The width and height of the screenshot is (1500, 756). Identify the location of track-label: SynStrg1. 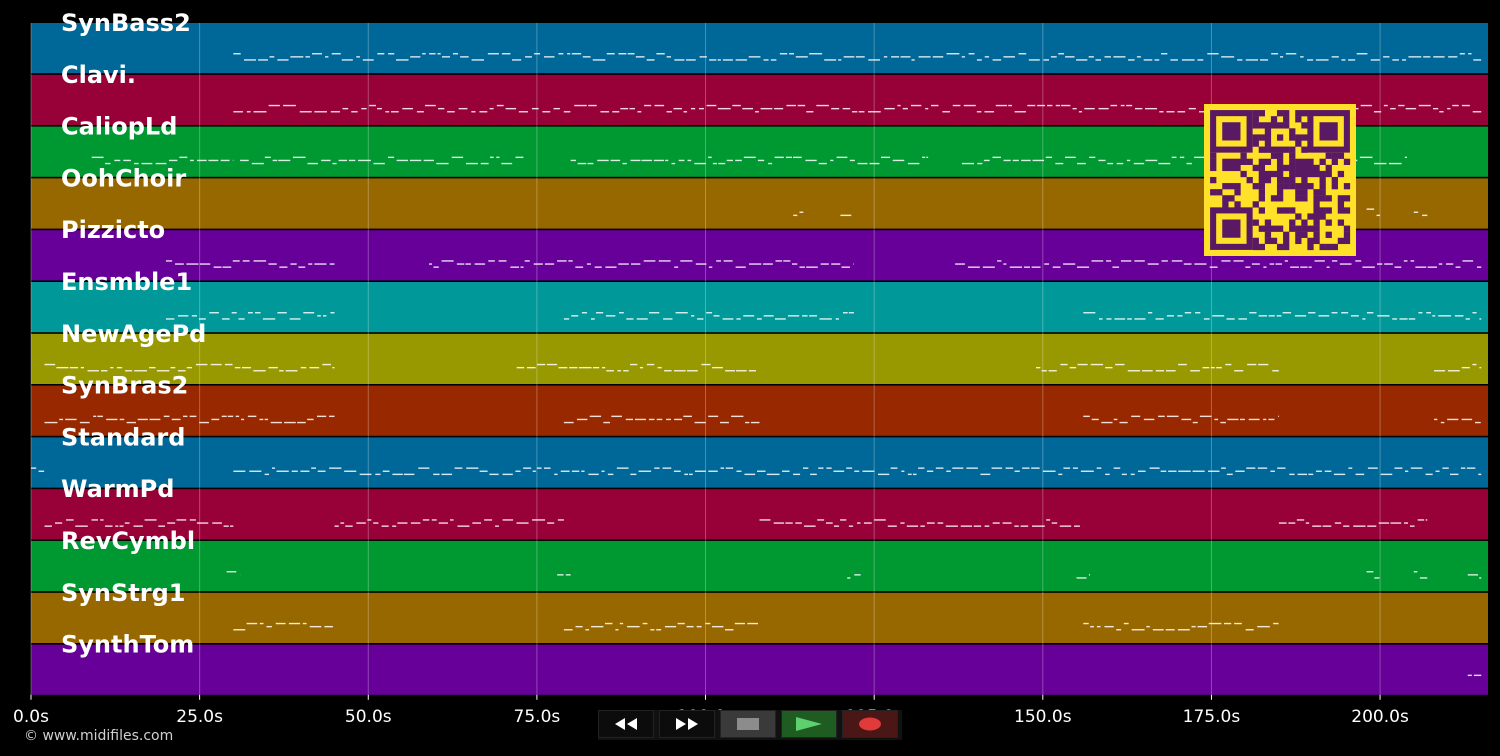
(123, 593).